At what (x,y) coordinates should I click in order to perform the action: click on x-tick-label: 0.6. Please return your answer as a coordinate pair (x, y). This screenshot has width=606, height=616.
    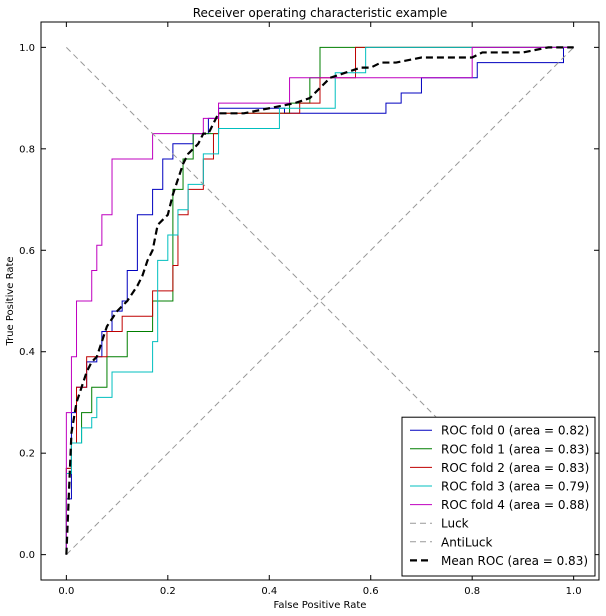
    Looking at the image, I should click on (371, 591).